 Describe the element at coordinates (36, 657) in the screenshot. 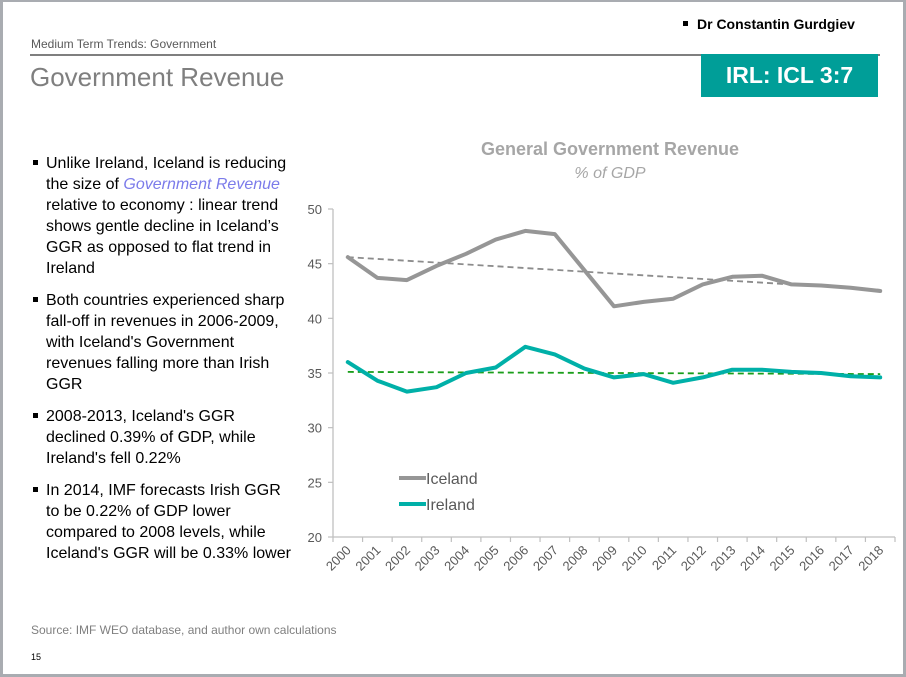

I see `page-number: 15` at that location.